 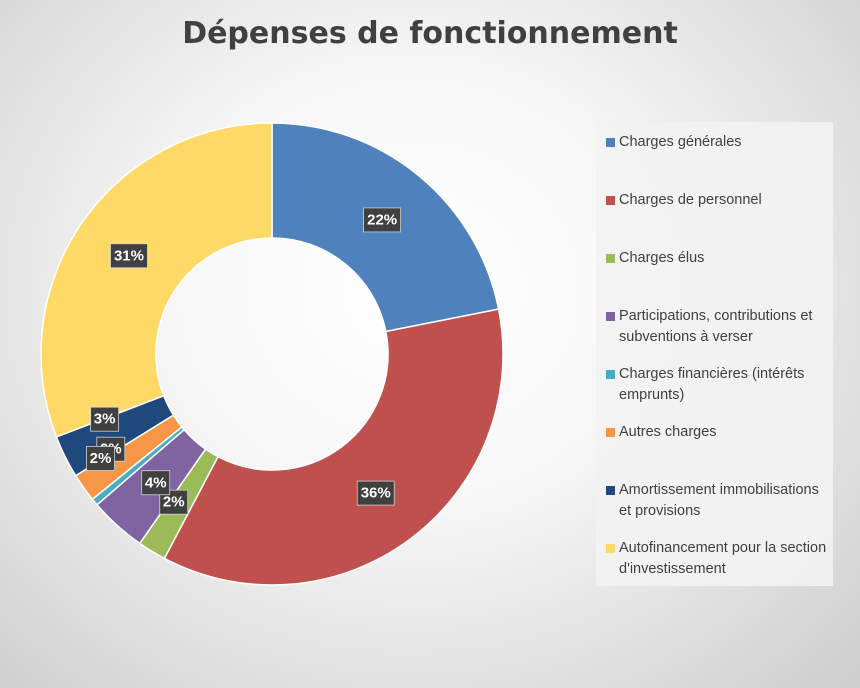 What do you see at coordinates (156, 280) in the screenshot?
I see `donut-slice-autofinancement-pour-la-section-d-investissement` at bounding box center [156, 280].